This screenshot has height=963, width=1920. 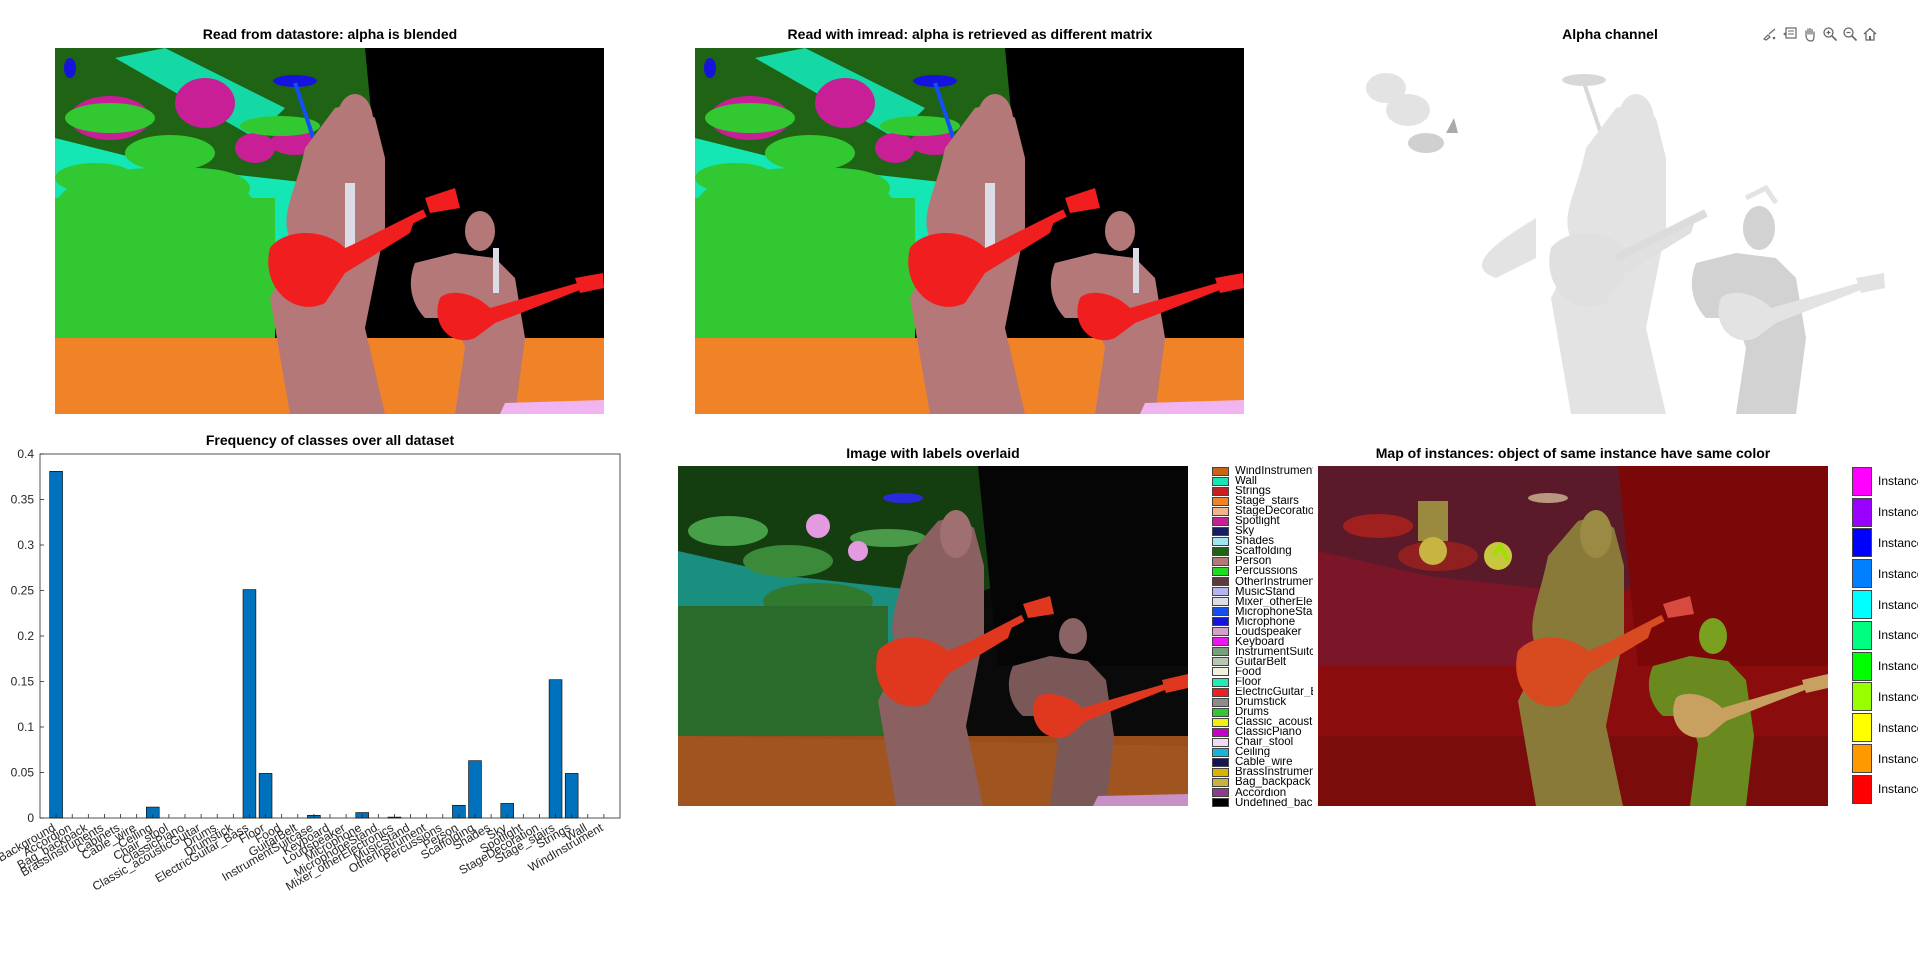 I want to click on class-legend-item: Chair_stool, so click(x=1262, y=742).